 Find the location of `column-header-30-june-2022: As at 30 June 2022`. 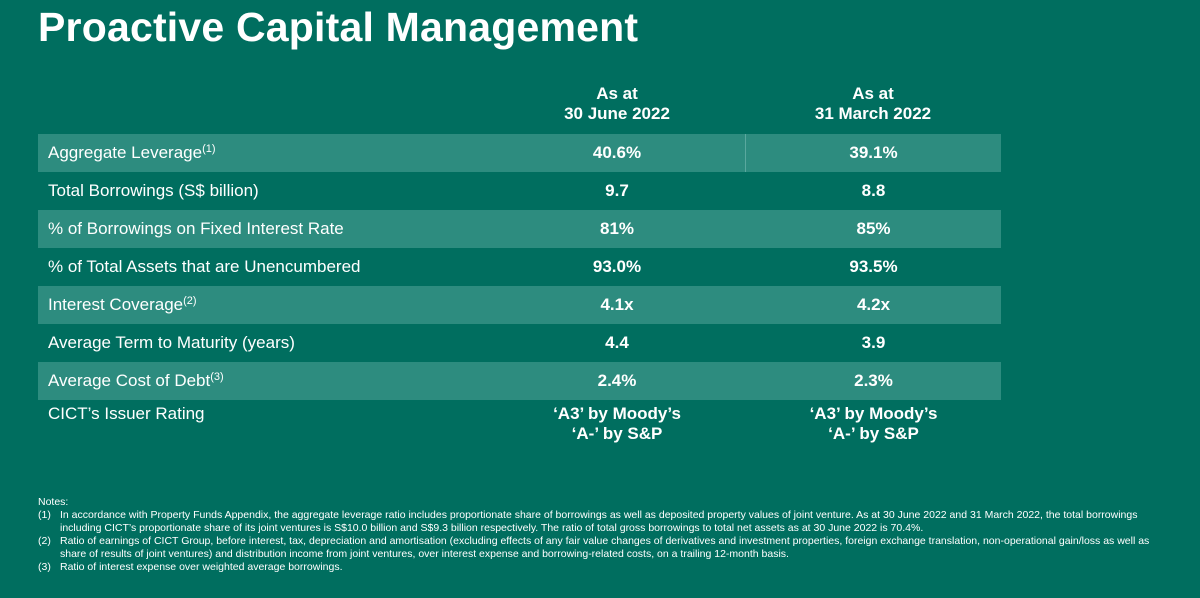

column-header-30-june-2022: As at 30 June 2022 is located at coordinates (617, 104).